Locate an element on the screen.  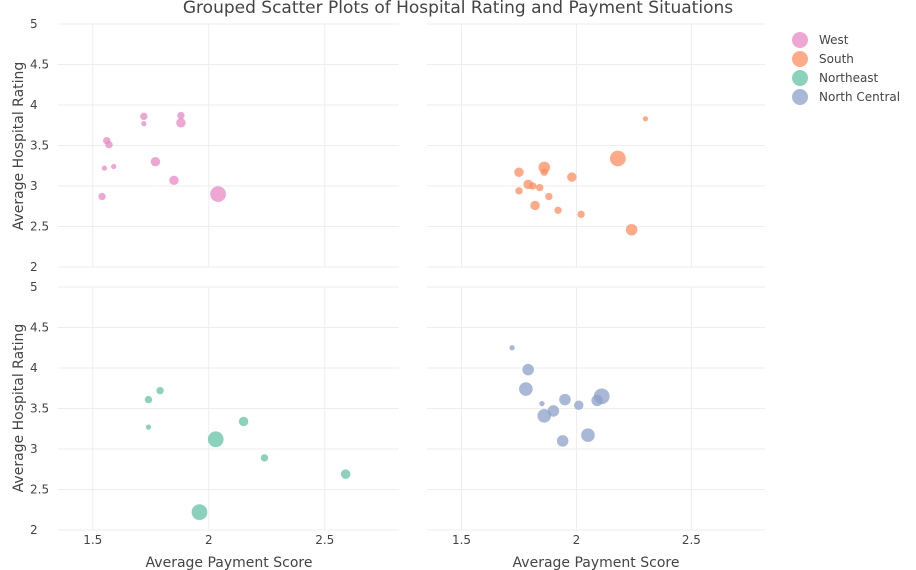
legend-item: Northeast is located at coordinates (835, 78).